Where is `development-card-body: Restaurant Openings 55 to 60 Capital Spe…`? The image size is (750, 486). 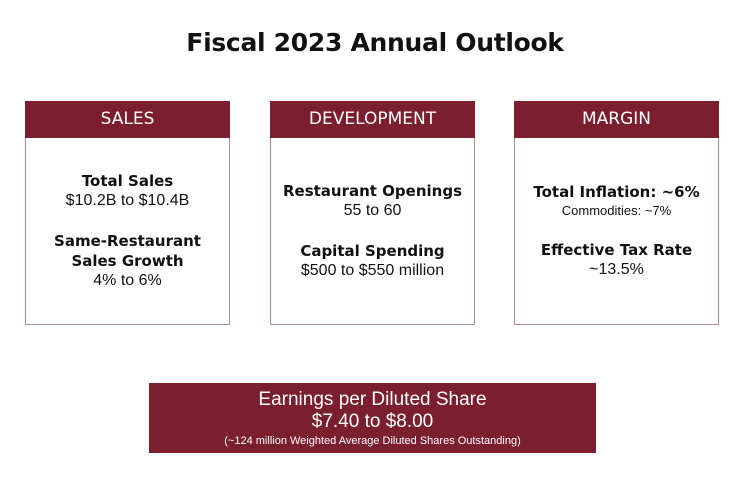 development-card-body: Restaurant Openings 55 to 60 Capital Spe… is located at coordinates (372, 231).